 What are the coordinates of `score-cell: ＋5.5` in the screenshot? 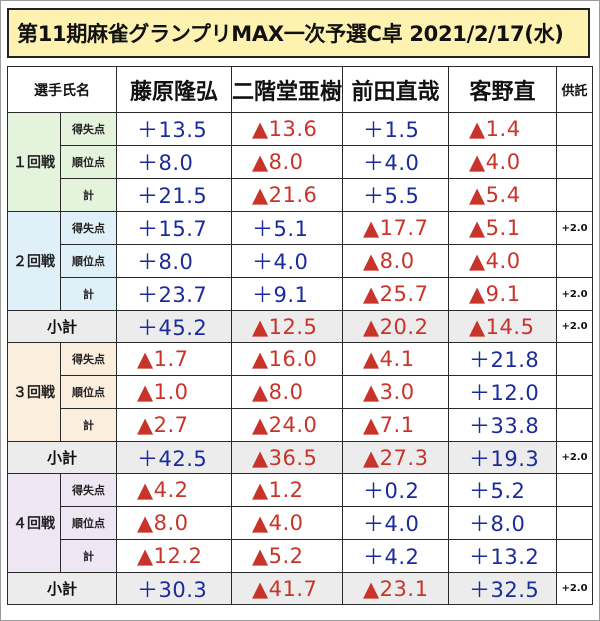 It's located at (396, 195).